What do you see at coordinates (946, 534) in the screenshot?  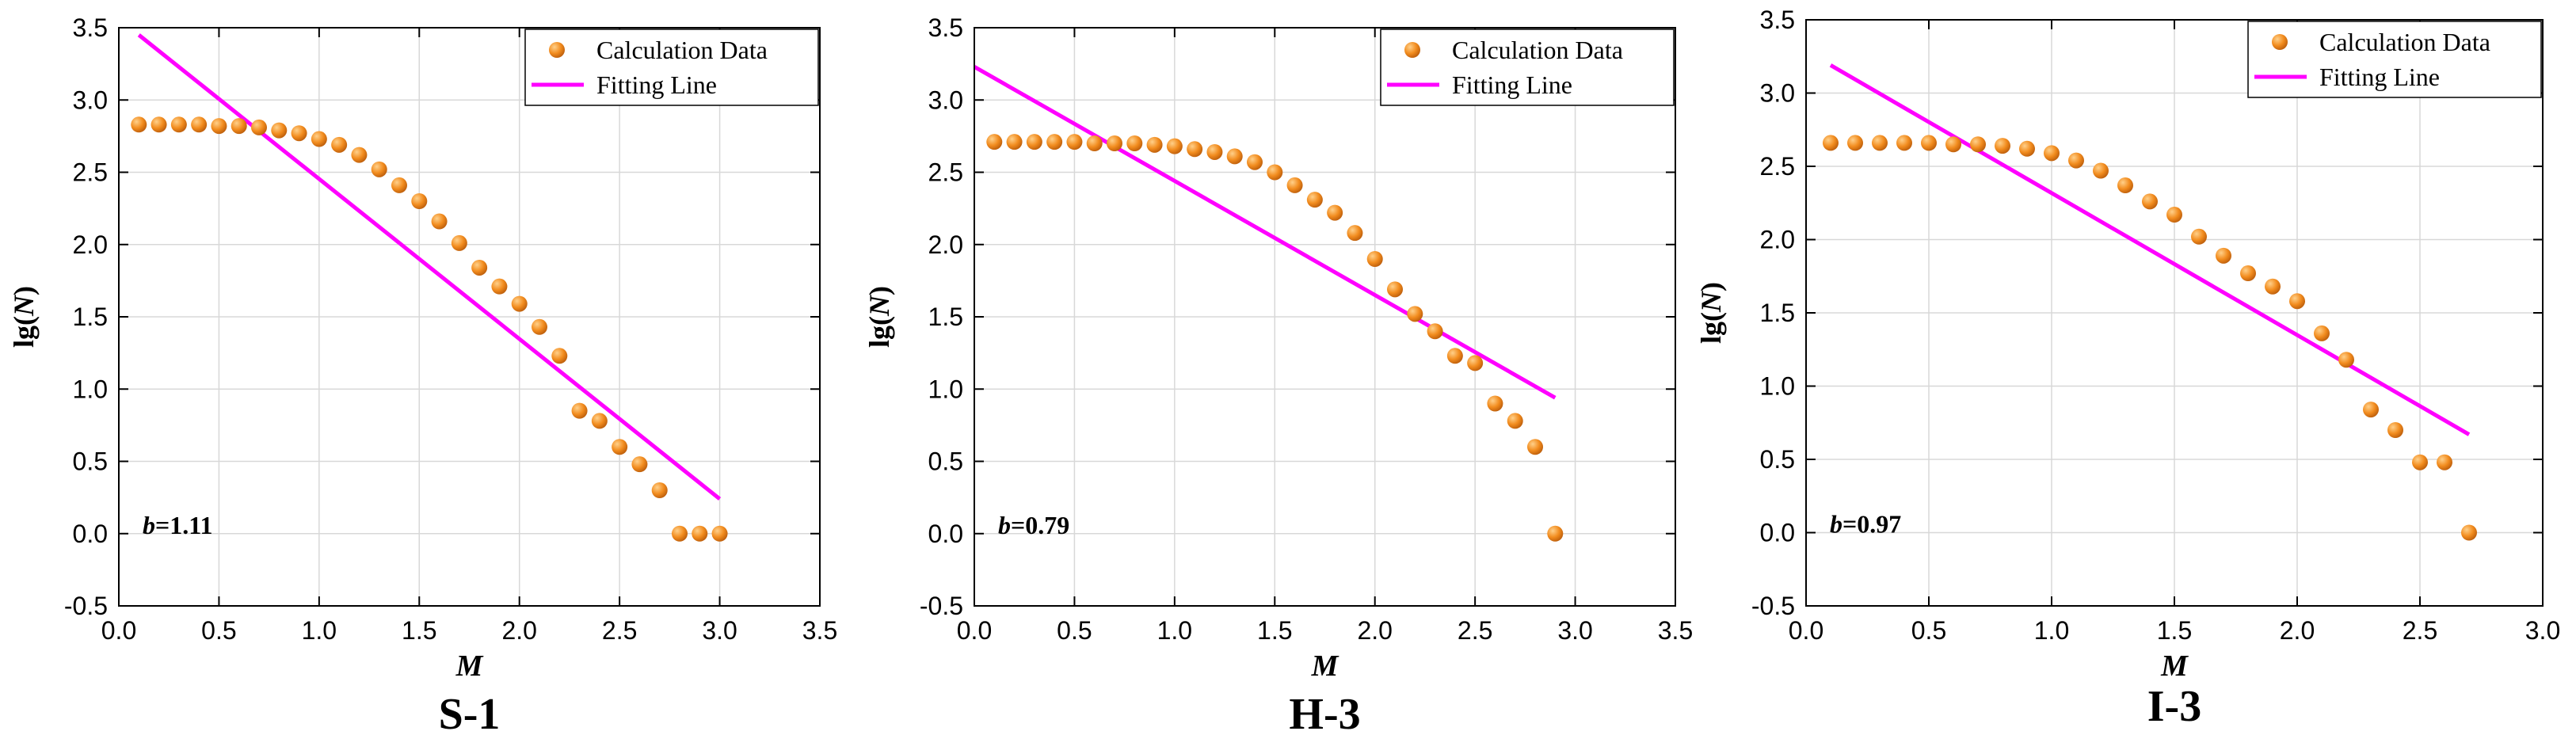 I see `y-tick-label: 0.0` at bounding box center [946, 534].